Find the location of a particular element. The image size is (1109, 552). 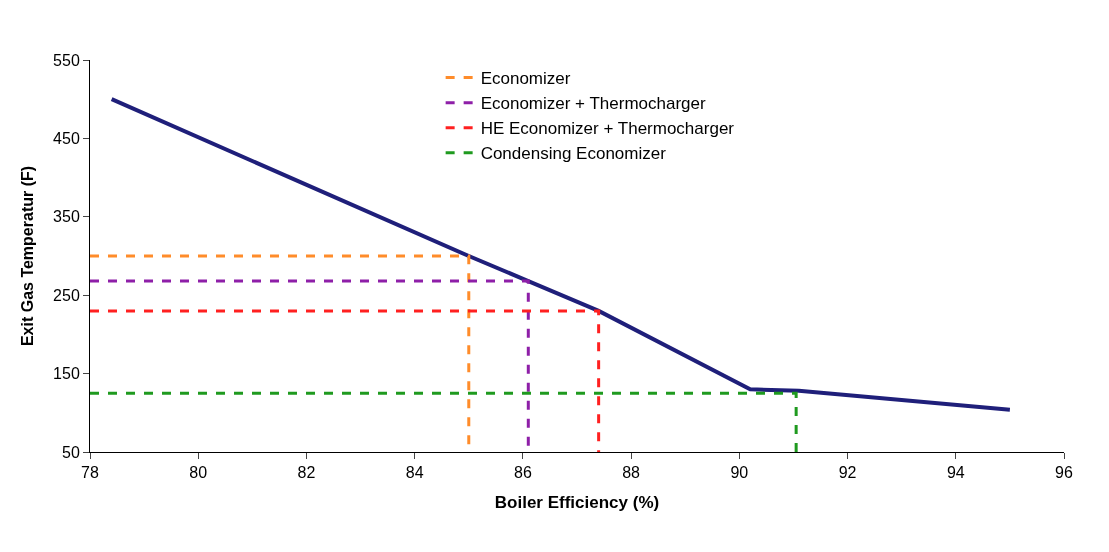

x-axis-title: Boiler Efficiency (%) is located at coordinates (577, 502).